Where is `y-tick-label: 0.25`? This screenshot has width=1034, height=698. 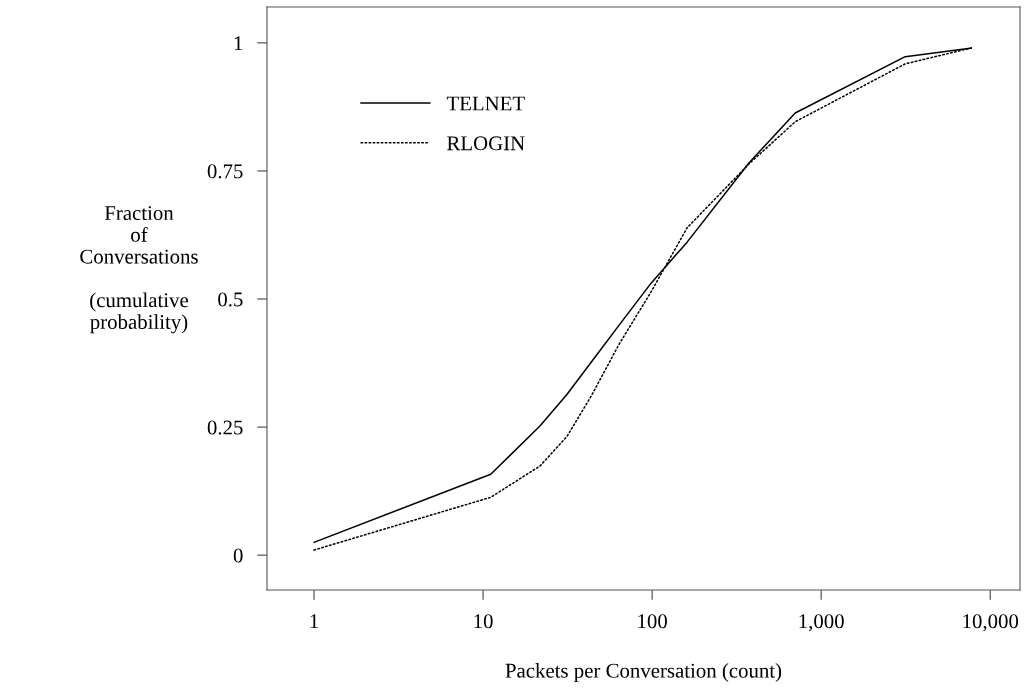
y-tick-label: 0.25 is located at coordinates (225, 427).